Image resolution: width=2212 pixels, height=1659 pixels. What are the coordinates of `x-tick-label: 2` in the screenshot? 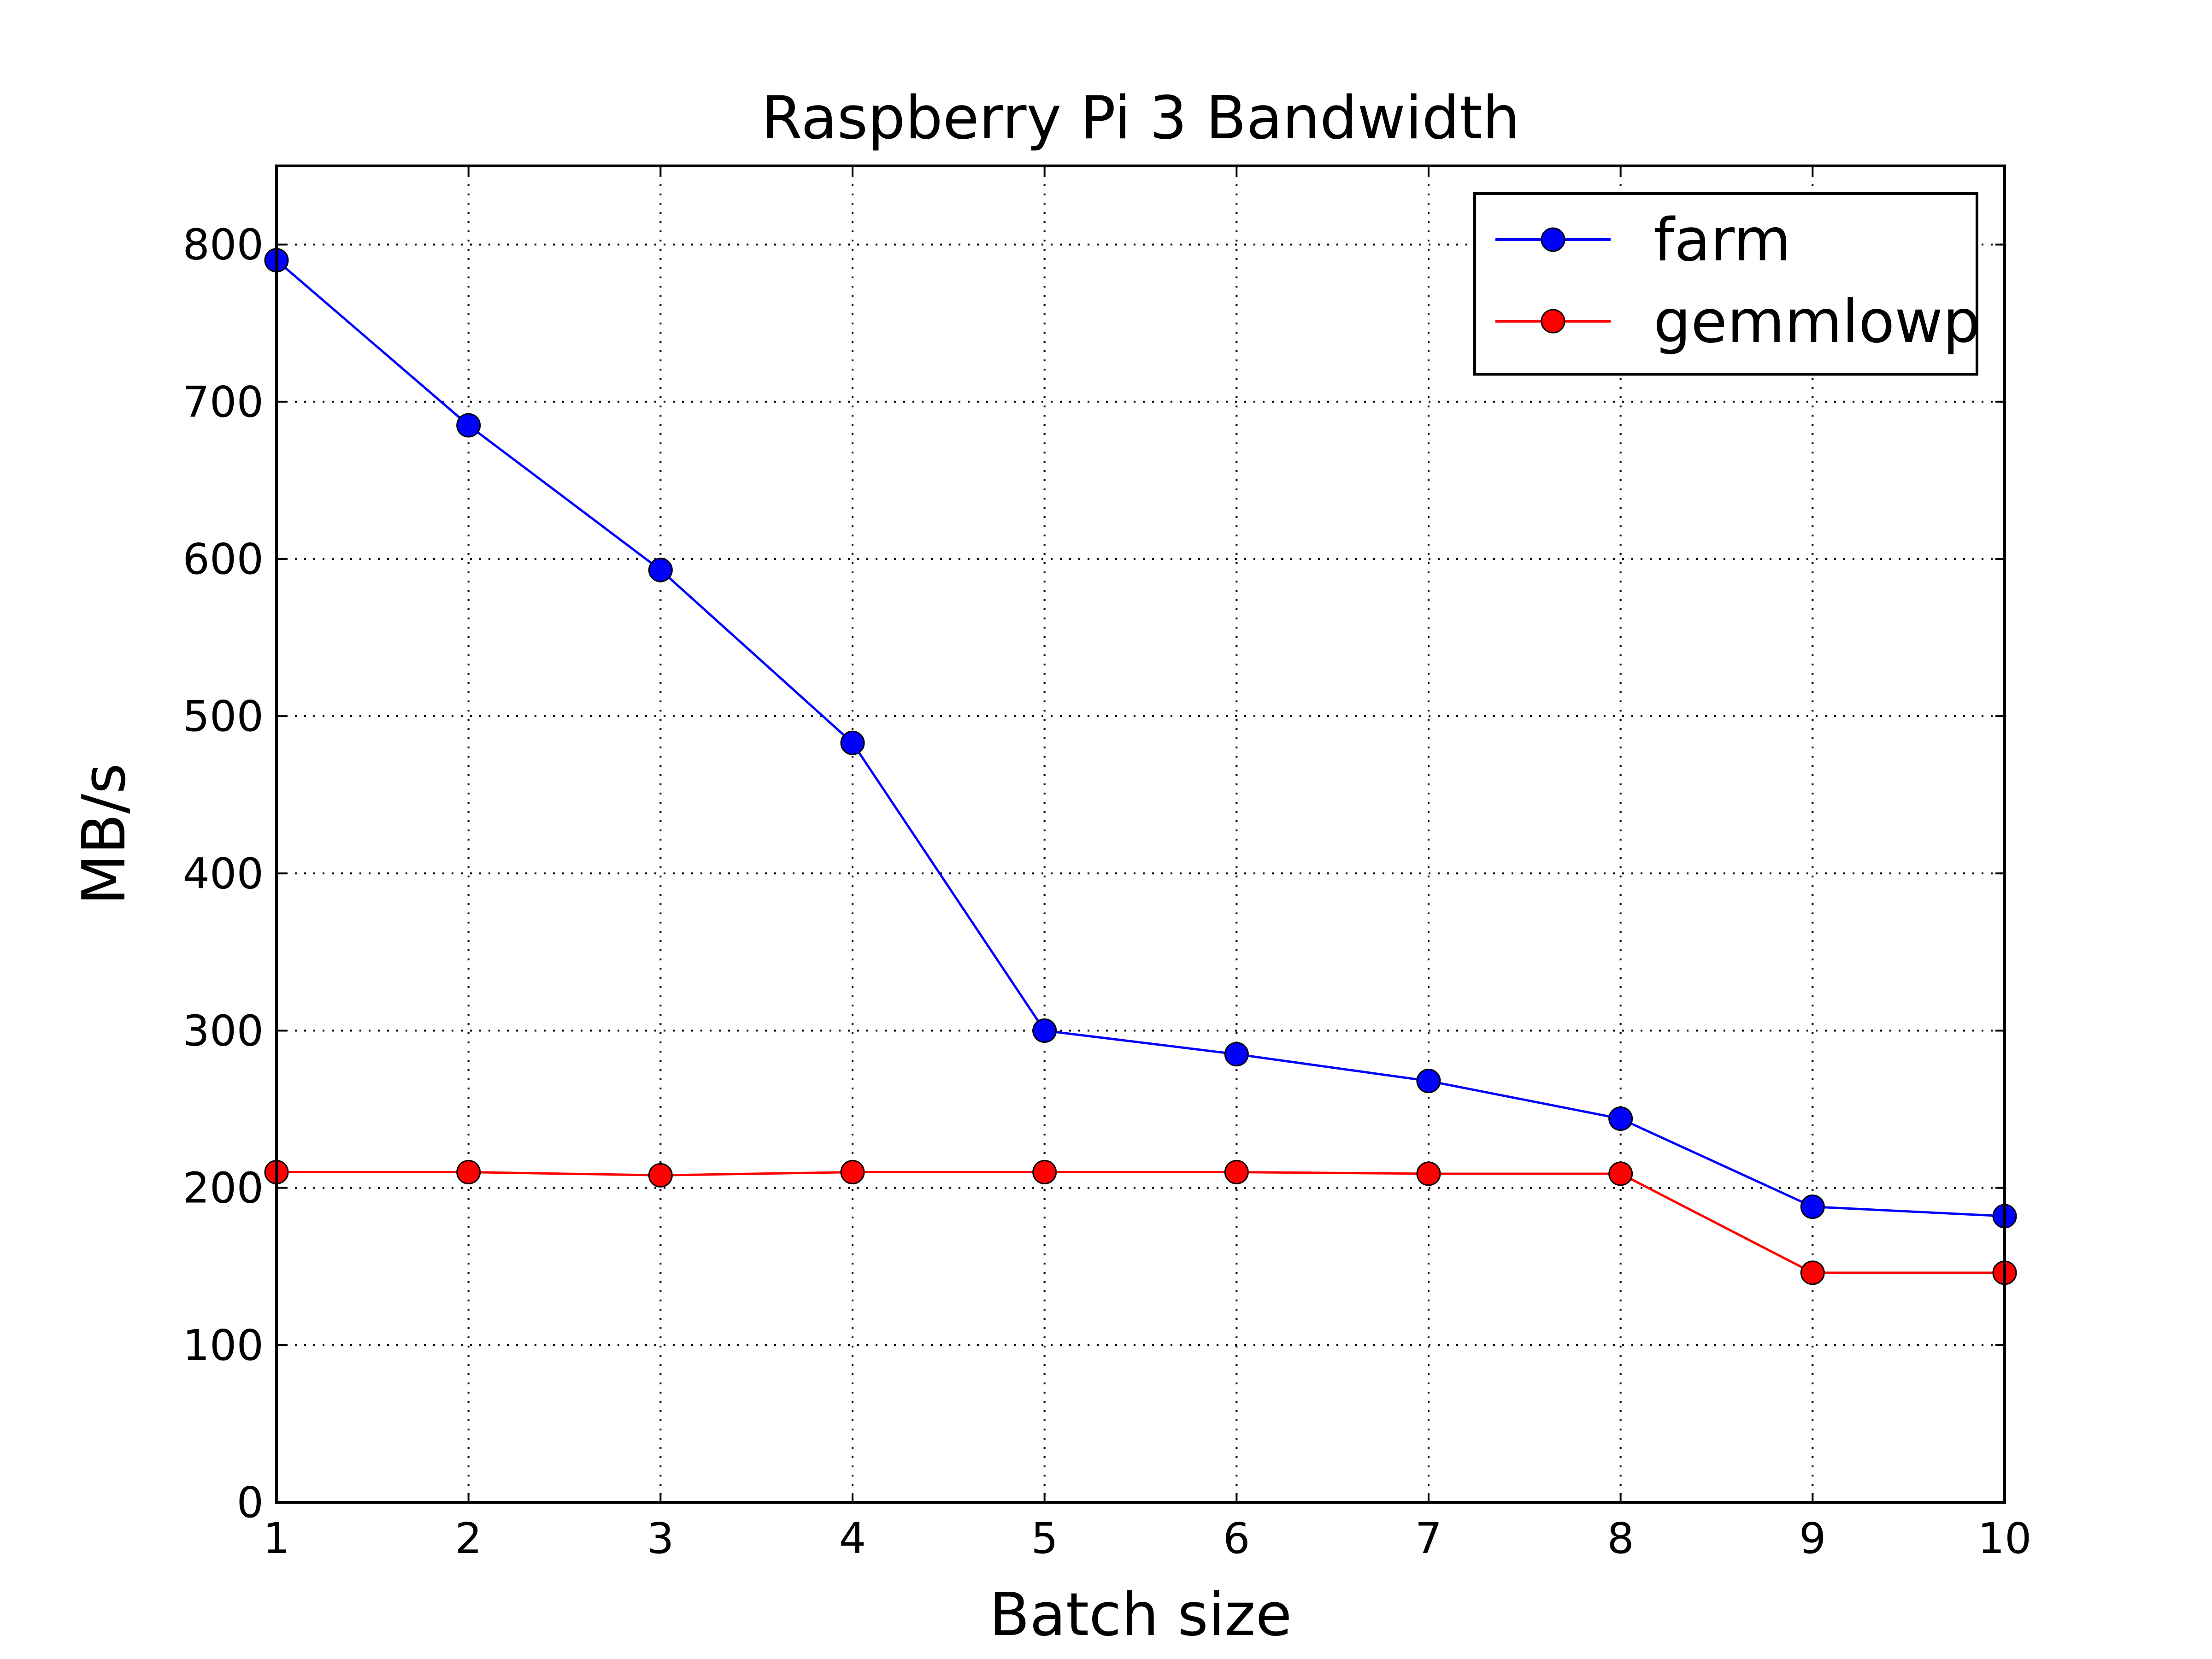 It's located at (468, 1538).